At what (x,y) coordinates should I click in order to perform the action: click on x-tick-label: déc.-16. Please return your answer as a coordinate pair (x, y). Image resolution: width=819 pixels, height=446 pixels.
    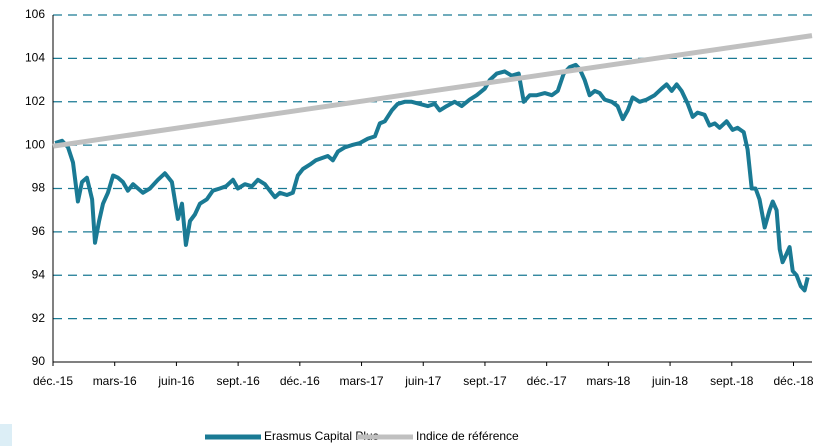
    Looking at the image, I should click on (300, 381).